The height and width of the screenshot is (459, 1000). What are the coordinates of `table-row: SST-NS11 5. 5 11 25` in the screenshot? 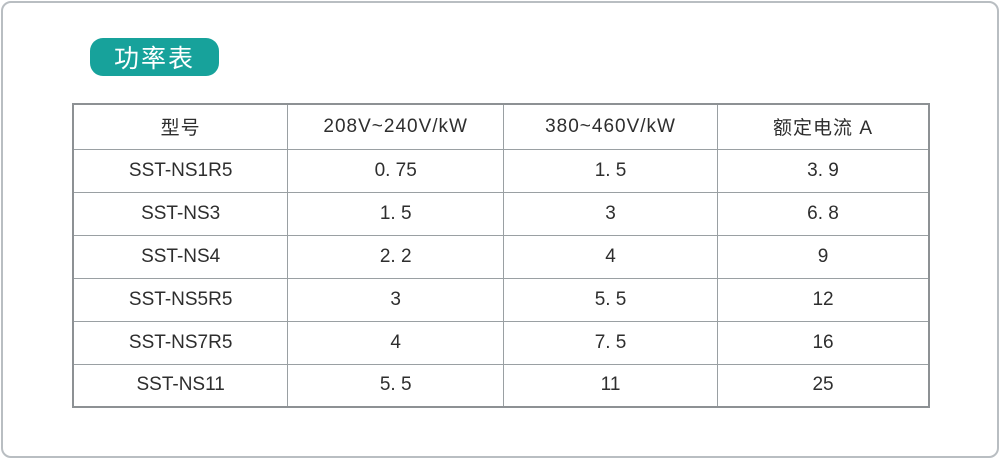 It's located at (501, 385).